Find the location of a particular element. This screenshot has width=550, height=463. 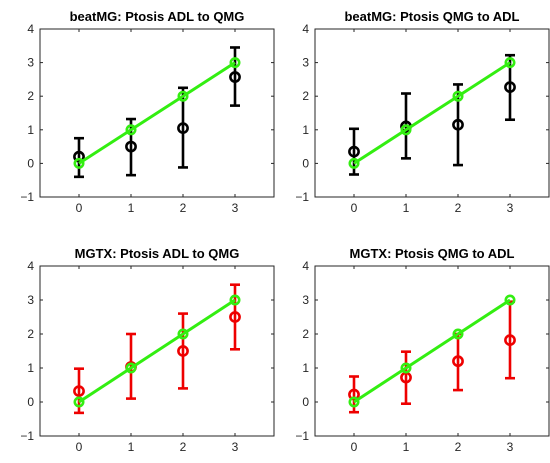

chart-title: beatMG: Ptosis ADL to QMG is located at coordinates (157, 16).